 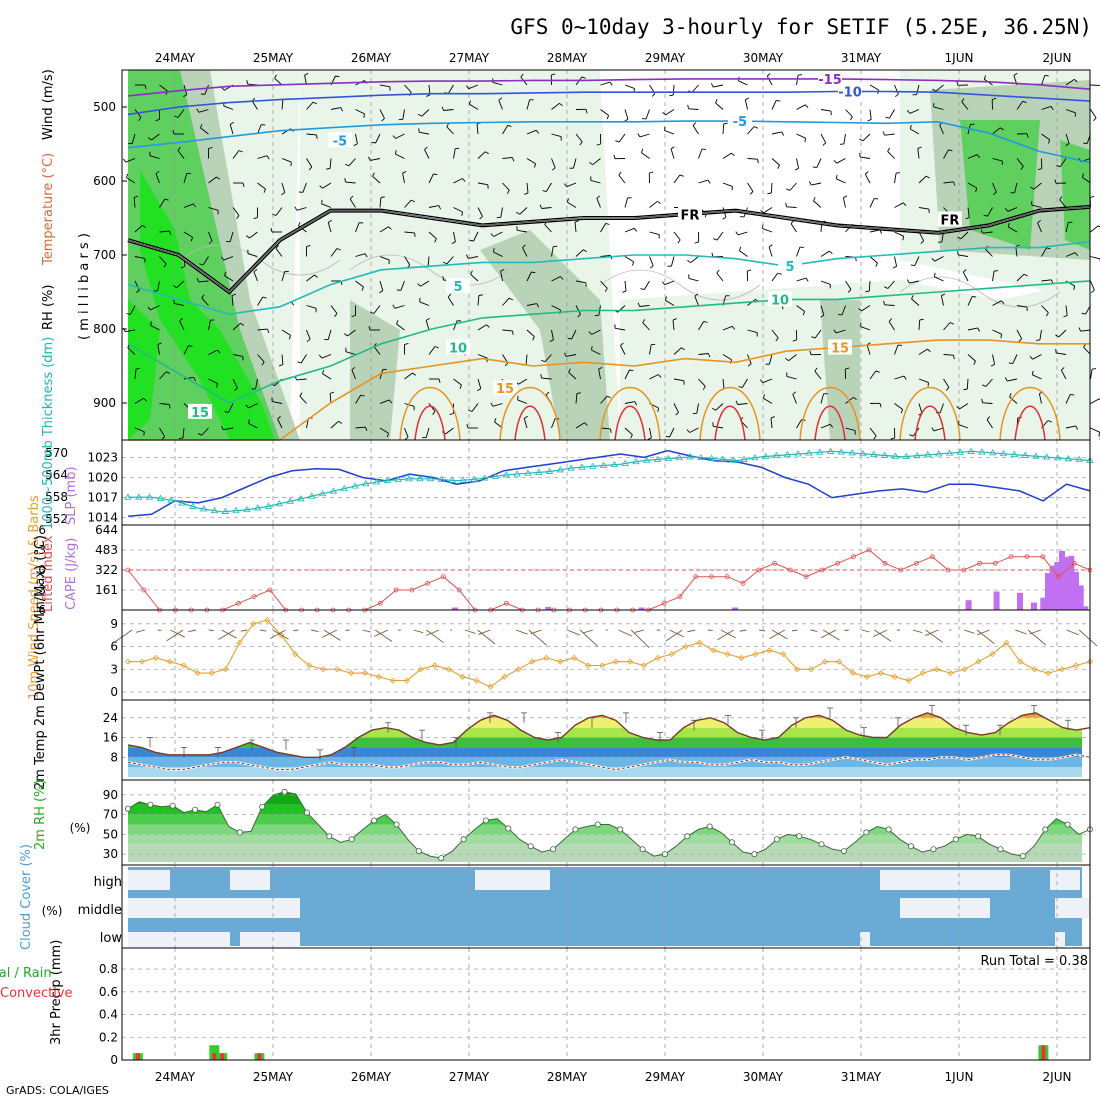 I want to click on bottom-date-label: 25MAY, so click(x=273, y=1077).